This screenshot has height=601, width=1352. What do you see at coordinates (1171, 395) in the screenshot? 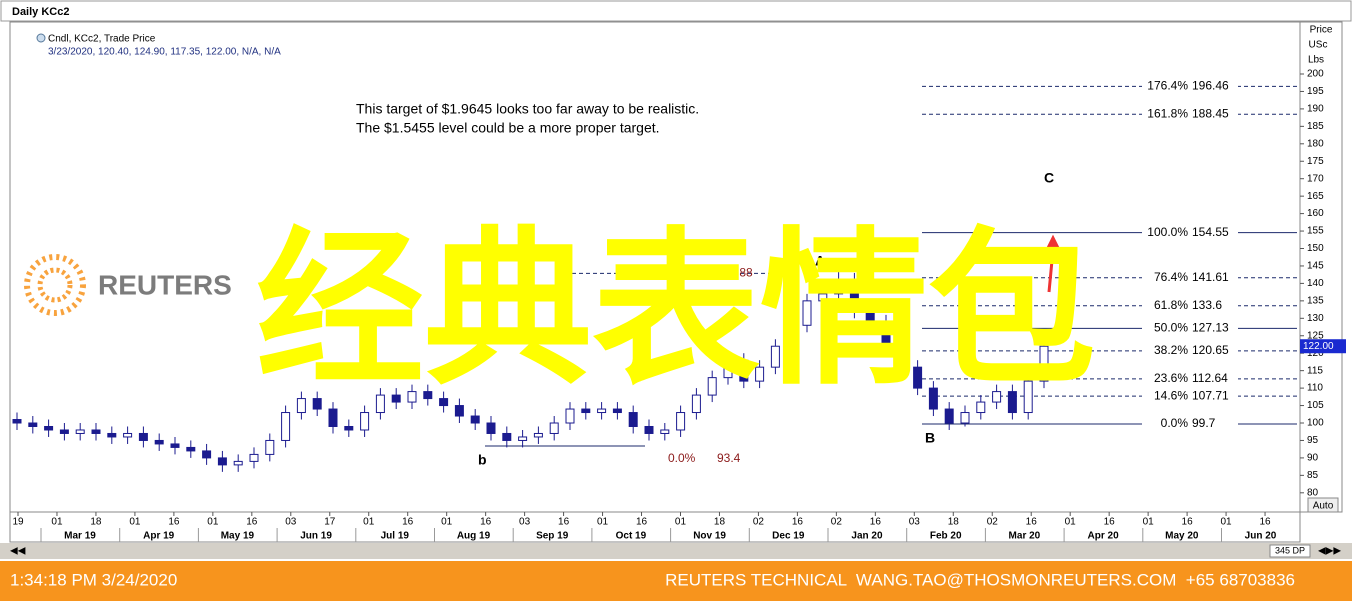
I see `fib-label: 14.6%` at bounding box center [1171, 395].